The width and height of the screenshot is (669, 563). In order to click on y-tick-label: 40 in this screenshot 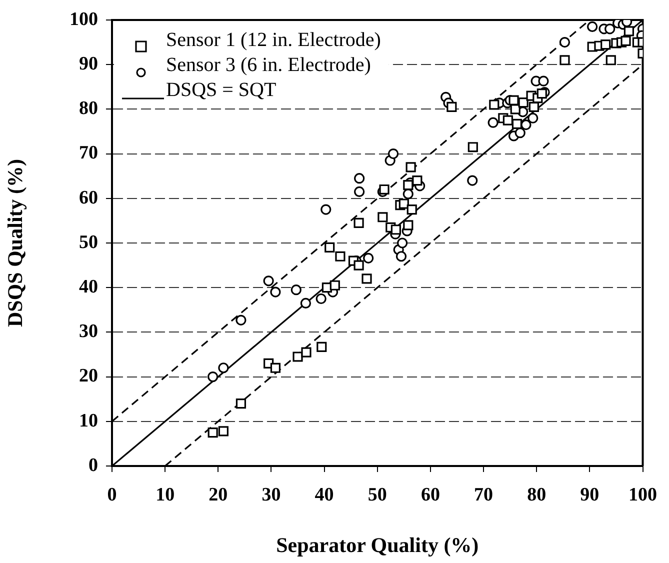, I will do `click(88, 287)`.